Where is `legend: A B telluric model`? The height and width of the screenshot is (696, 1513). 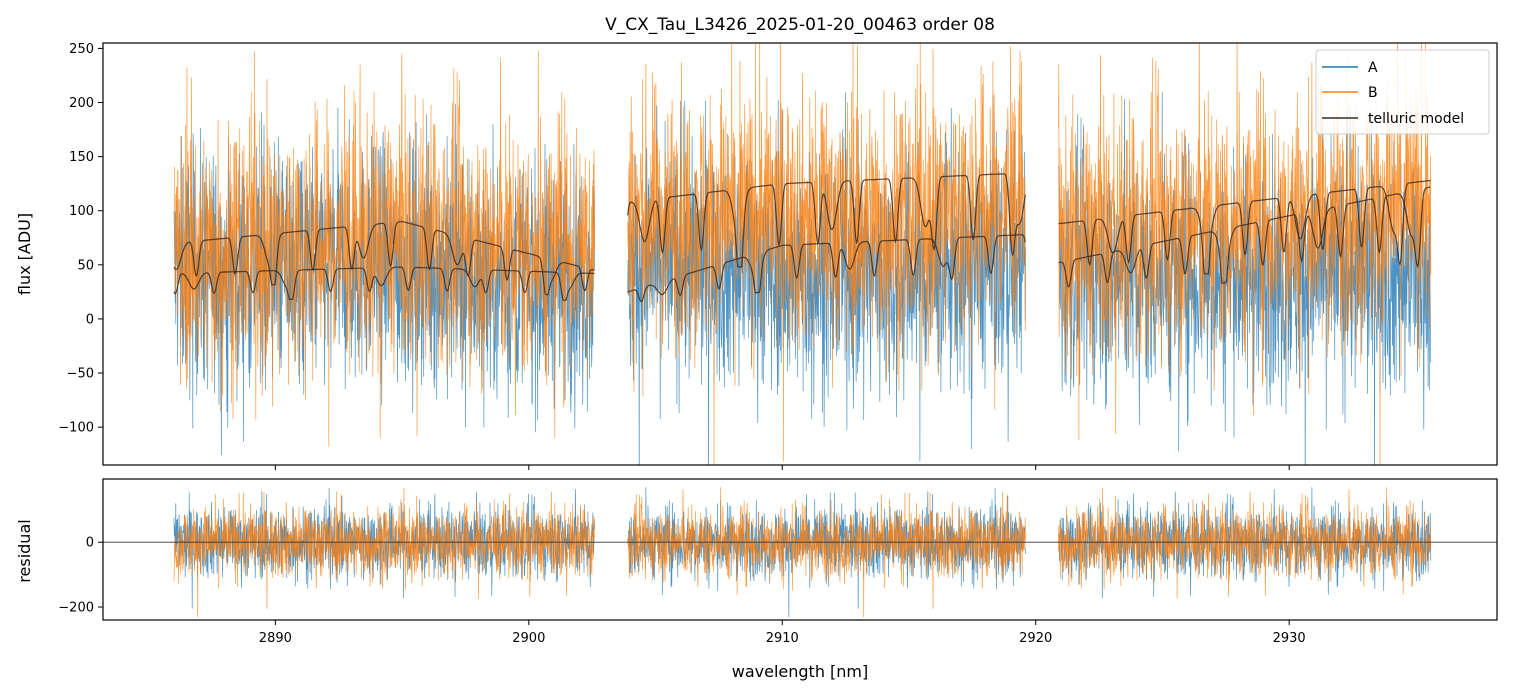
legend: A B telluric model is located at coordinates (1402, 92).